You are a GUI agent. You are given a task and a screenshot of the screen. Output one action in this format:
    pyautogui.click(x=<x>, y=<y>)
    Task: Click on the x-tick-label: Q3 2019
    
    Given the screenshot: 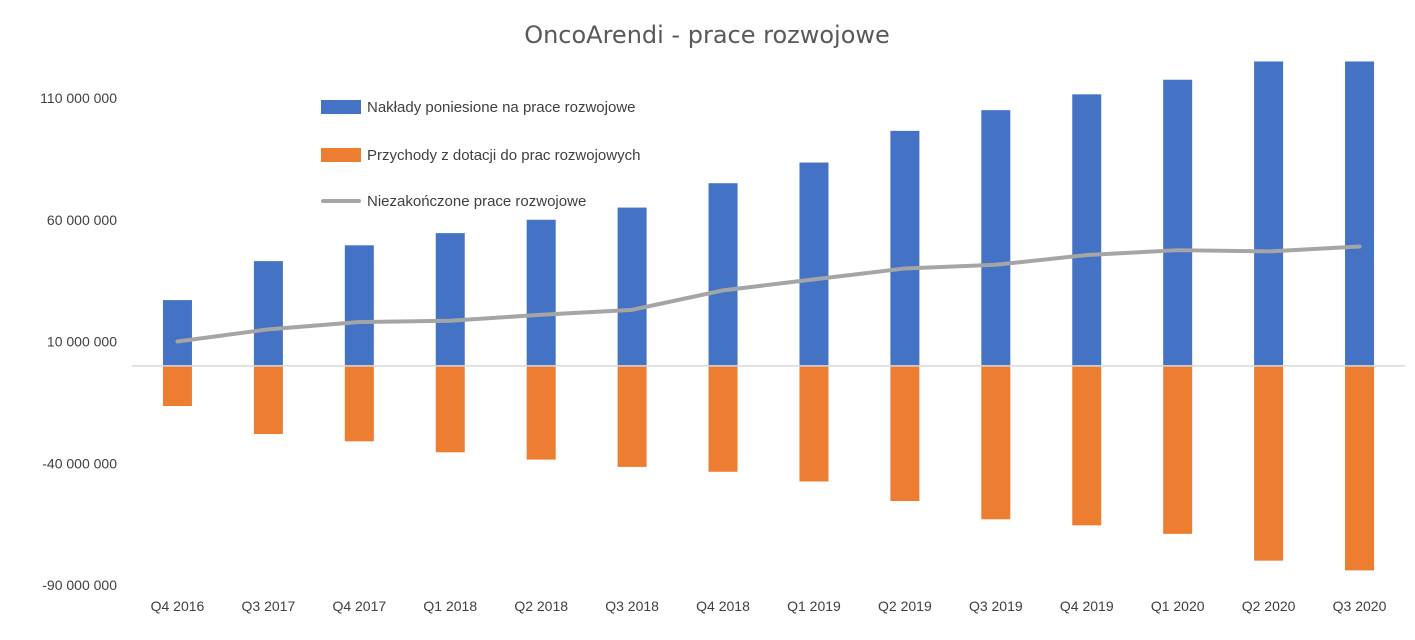 What is the action you would take?
    pyautogui.click(x=996, y=606)
    